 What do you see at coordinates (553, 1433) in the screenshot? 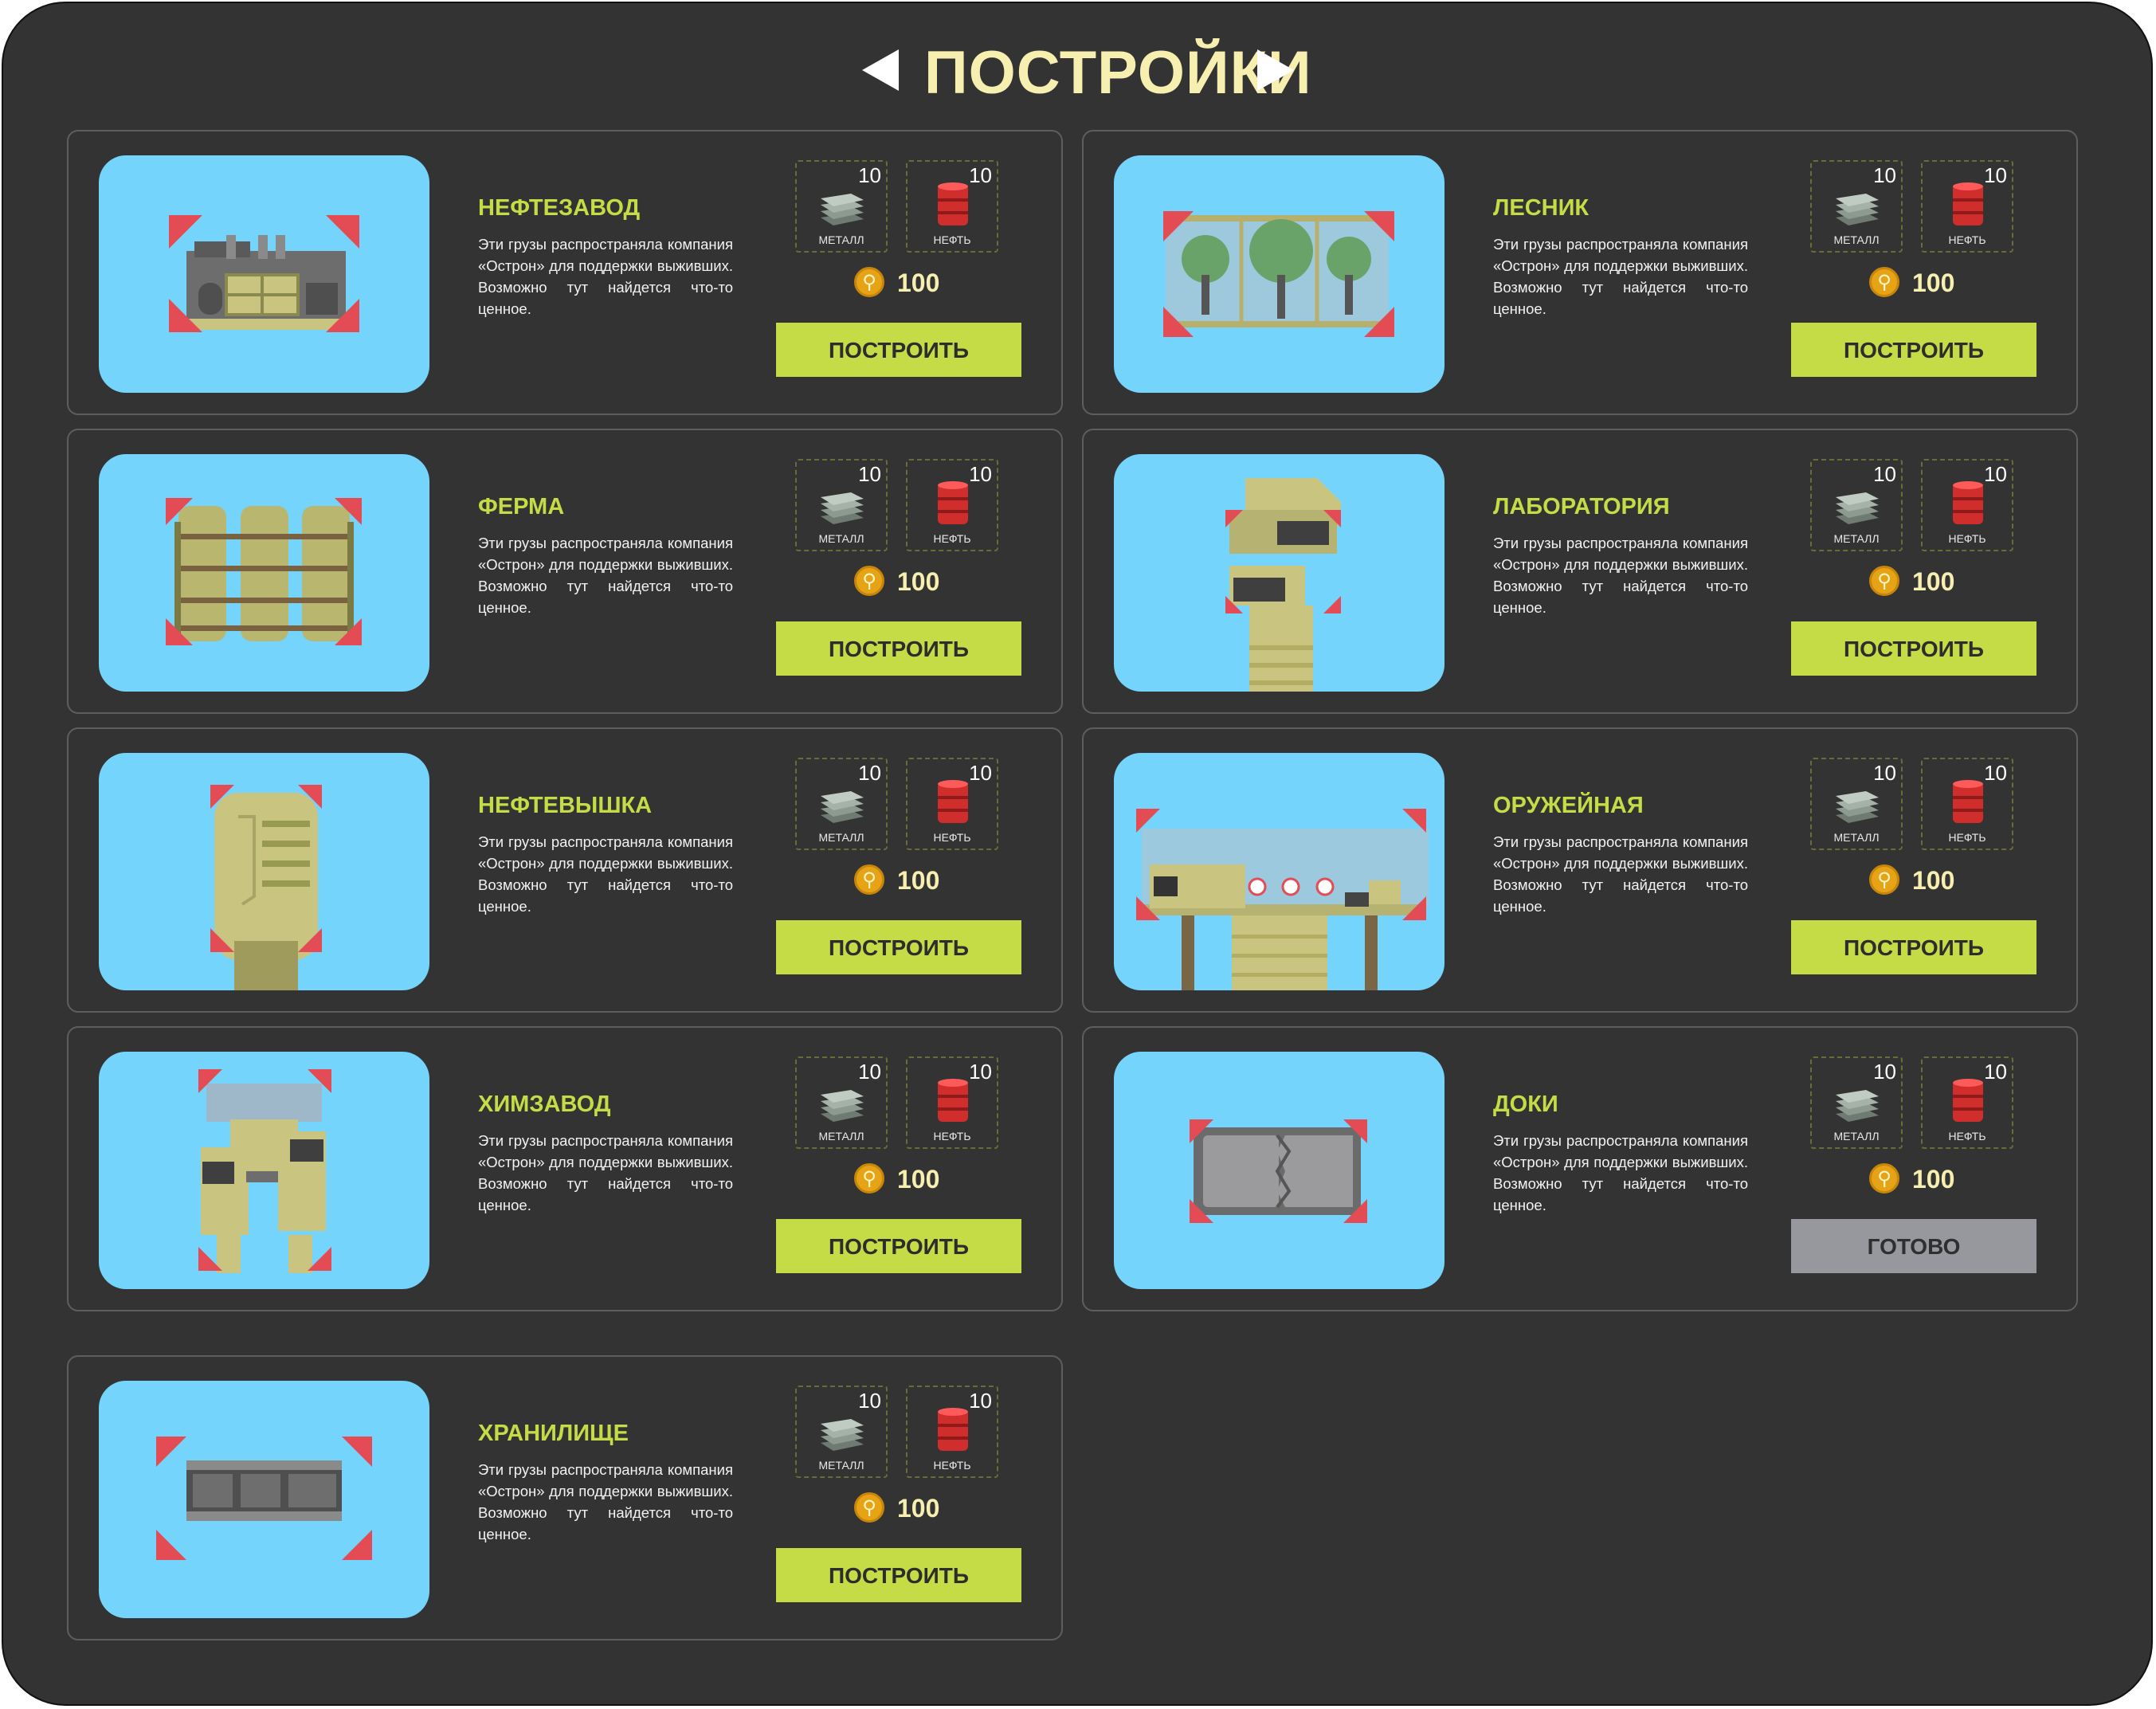
I see `building-name: ХРАНИЛИЩЕ` at bounding box center [553, 1433].